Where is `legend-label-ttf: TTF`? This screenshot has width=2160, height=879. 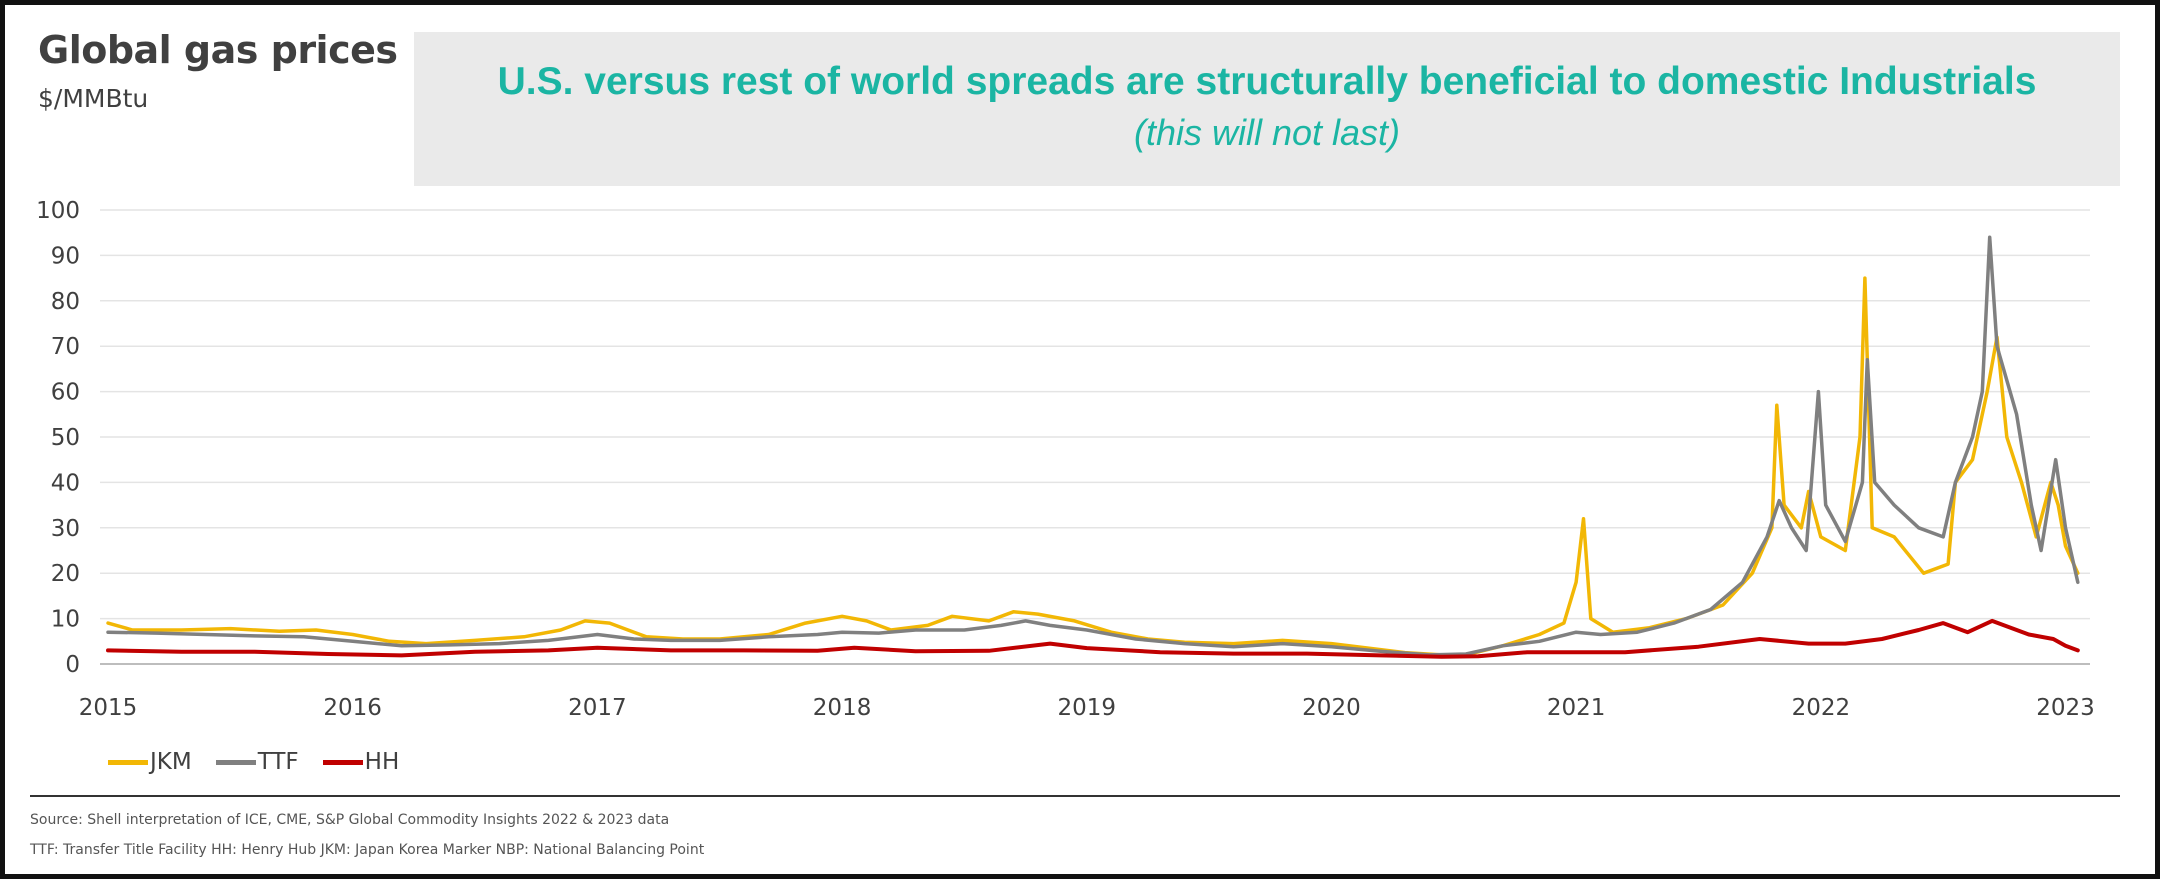
legend-label-ttf: TTF is located at coordinates (278, 762).